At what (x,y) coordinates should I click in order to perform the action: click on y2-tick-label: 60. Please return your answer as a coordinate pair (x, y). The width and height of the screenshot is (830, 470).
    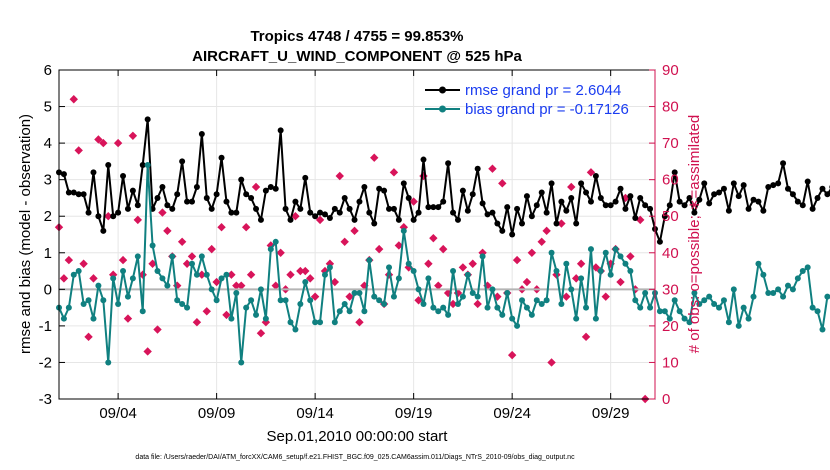
    Looking at the image, I should click on (670, 180).